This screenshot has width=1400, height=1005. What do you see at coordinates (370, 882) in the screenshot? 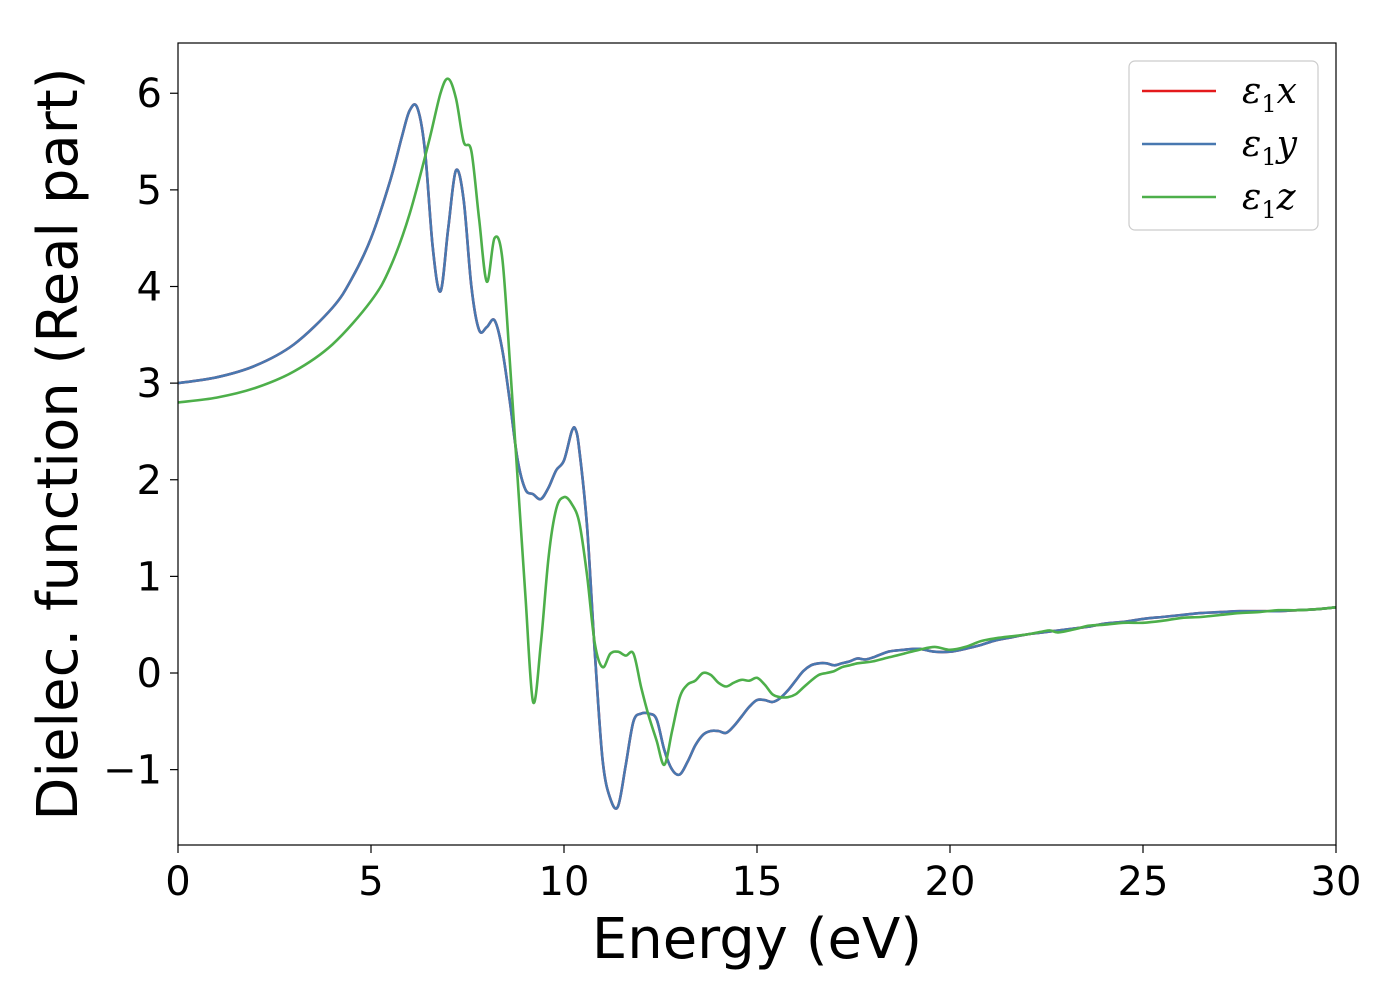
I see `x-tick-label: 5` at bounding box center [370, 882].